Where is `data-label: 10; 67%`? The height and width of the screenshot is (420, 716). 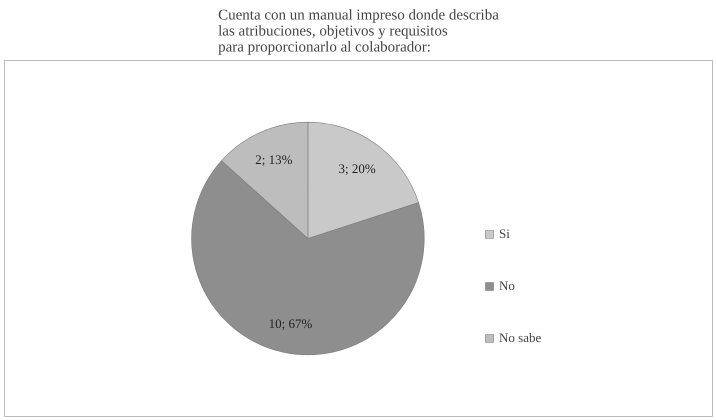
data-label: 10; 67% is located at coordinates (290, 323).